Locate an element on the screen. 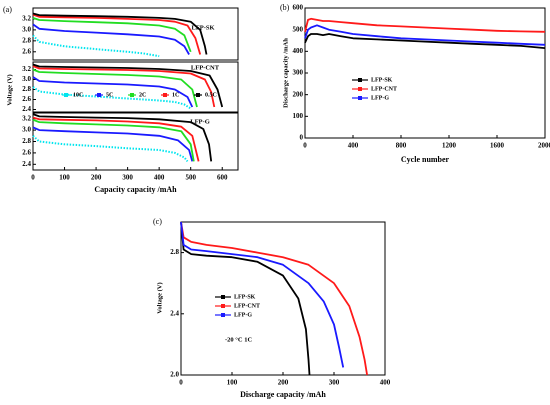 Image resolution: width=550 pixels, height=405 pixels. legend-label: 2C is located at coordinates (142, 95).